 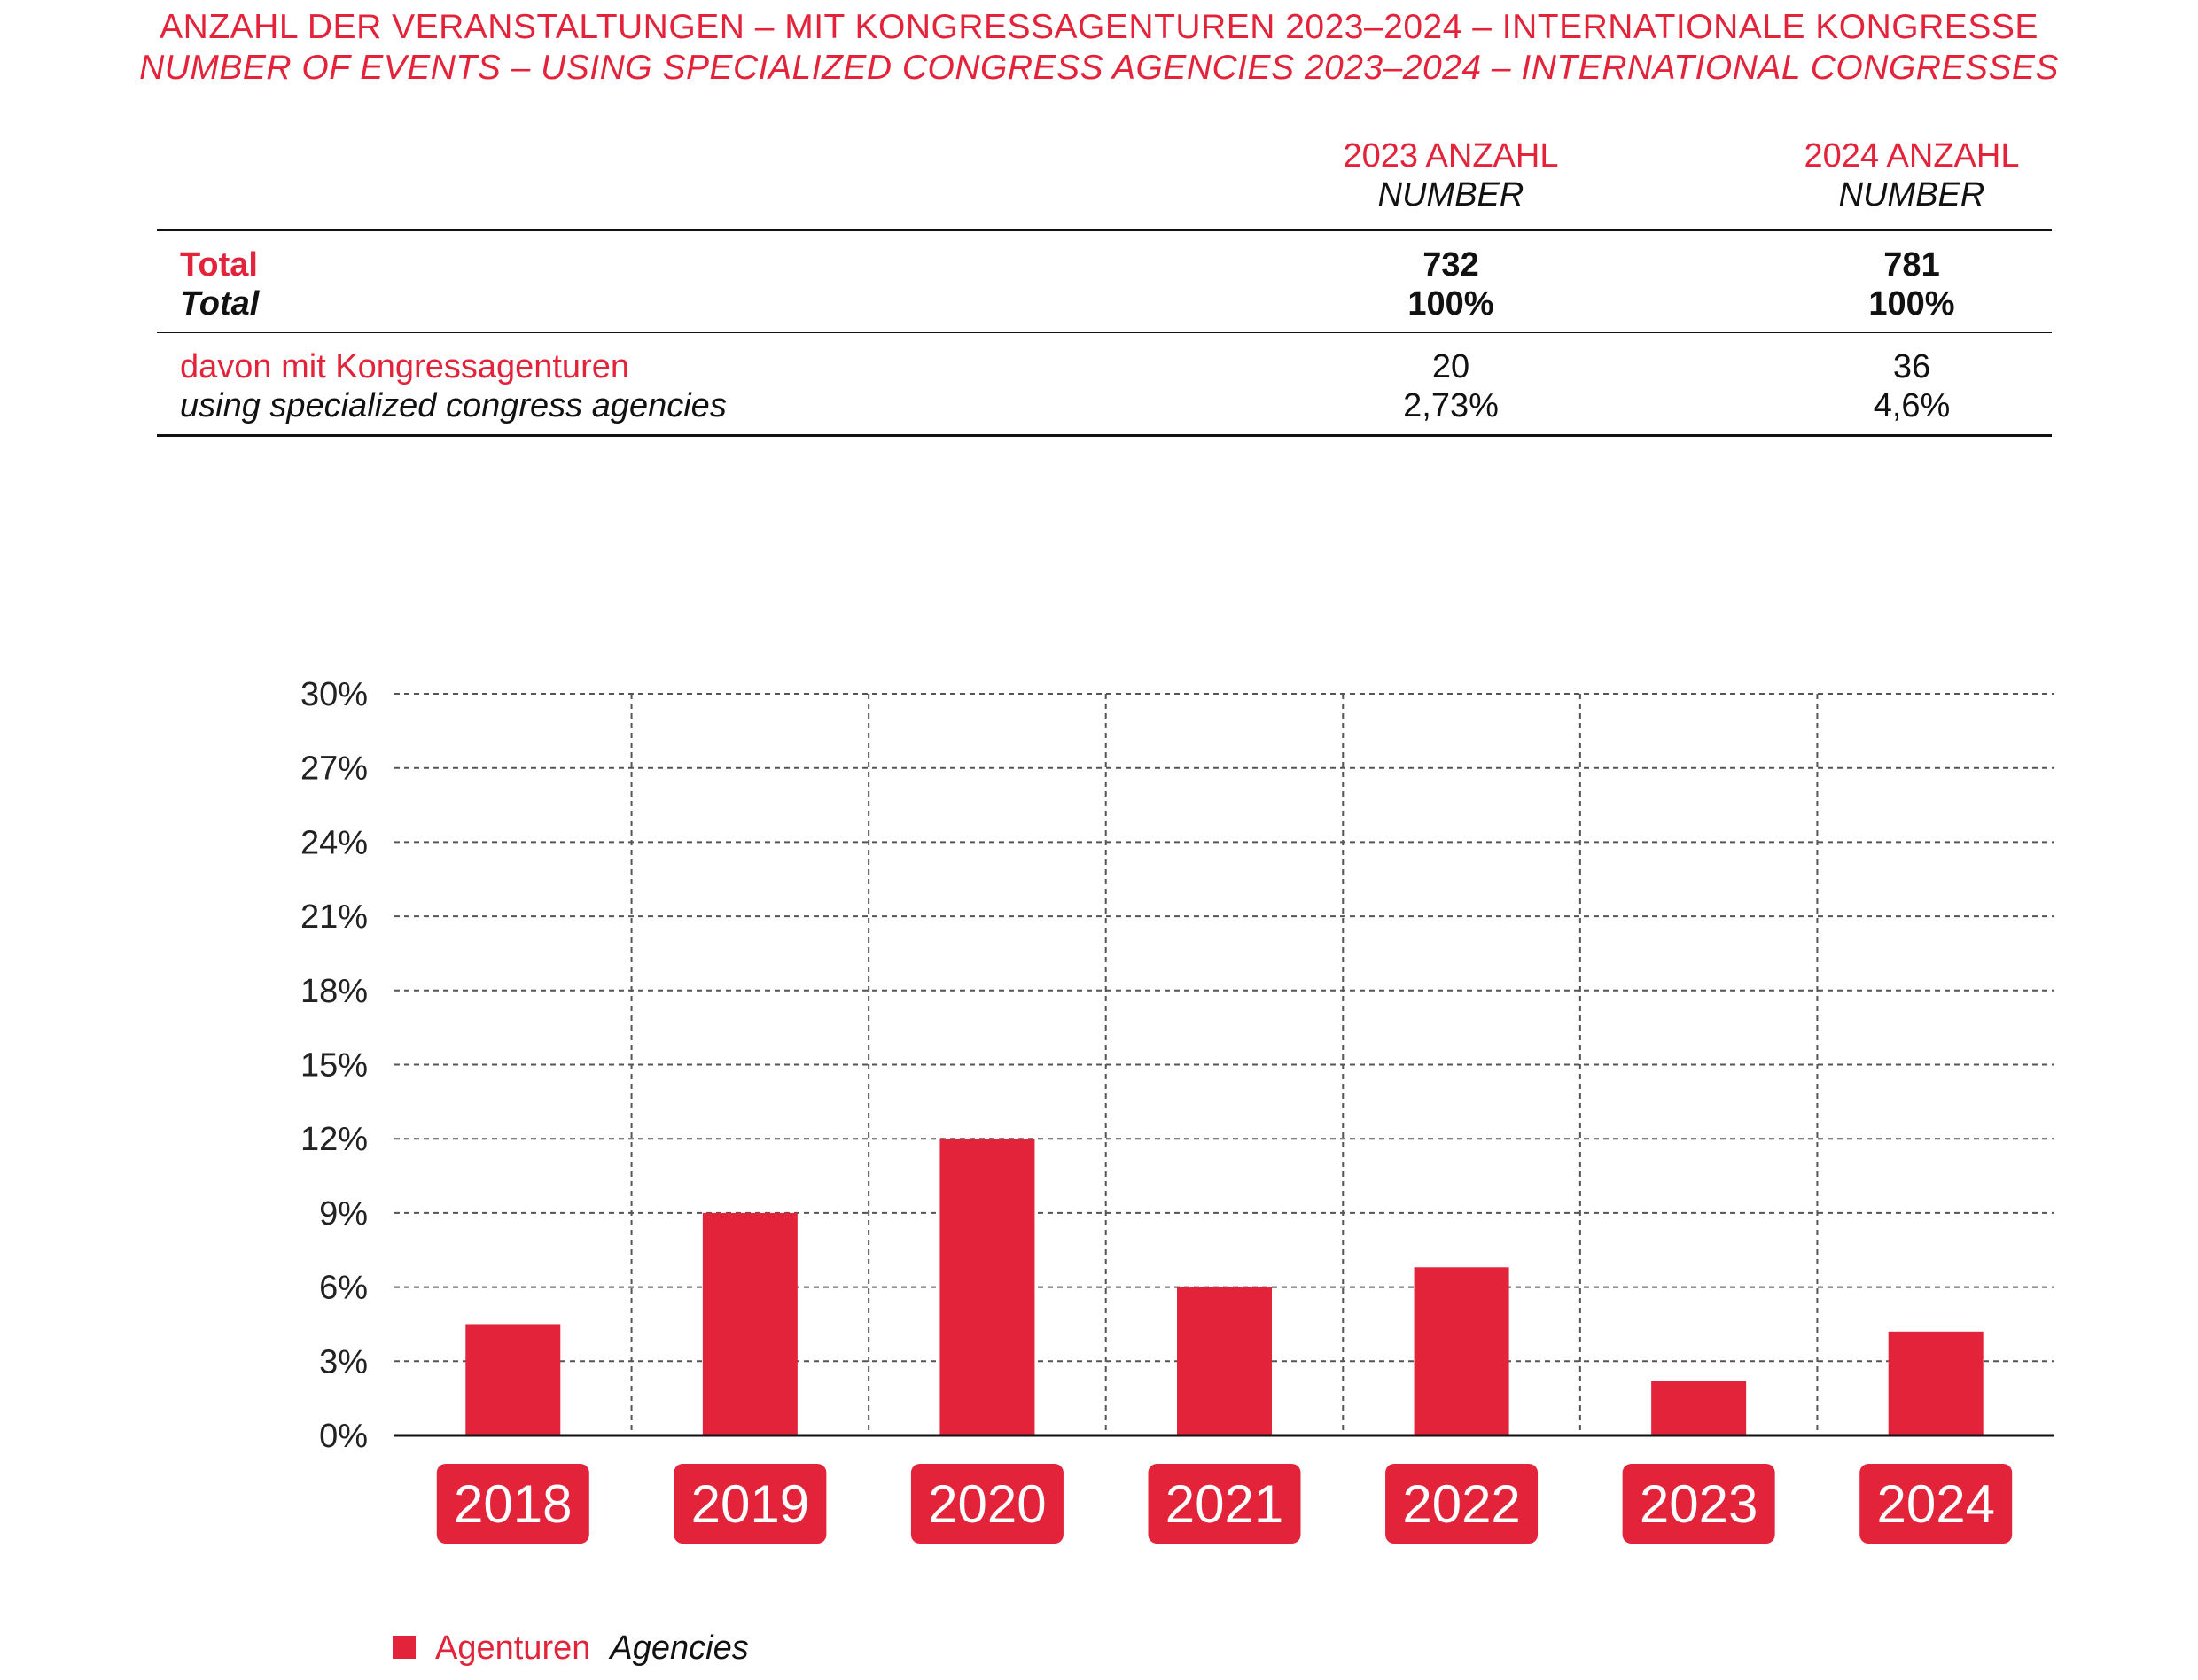 What do you see at coordinates (334, 917) in the screenshot?
I see `y-tick-label: 21%` at bounding box center [334, 917].